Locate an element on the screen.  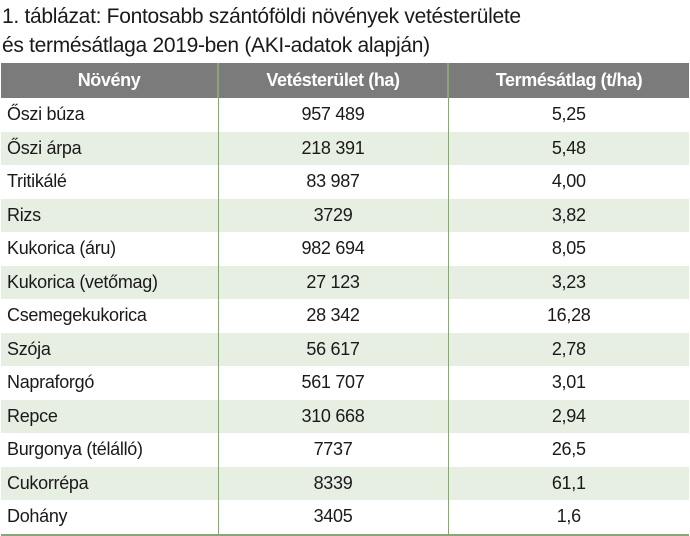
area-cell: 28 342 is located at coordinates (332, 316).